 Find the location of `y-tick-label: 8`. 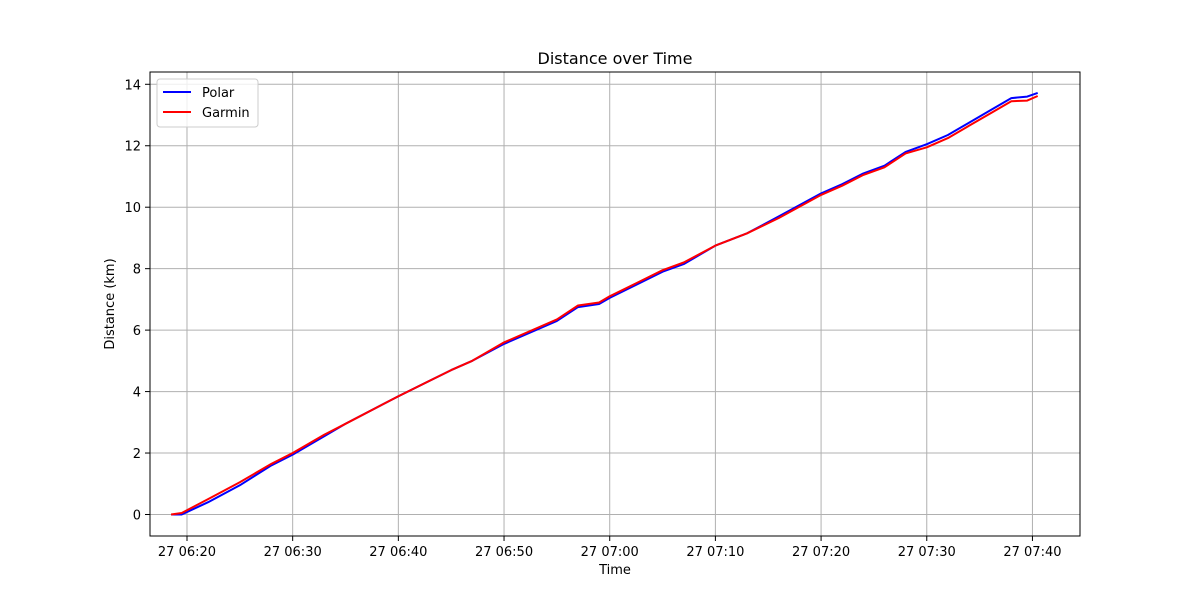

y-tick-label: 8 is located at coordinates (137, 270).